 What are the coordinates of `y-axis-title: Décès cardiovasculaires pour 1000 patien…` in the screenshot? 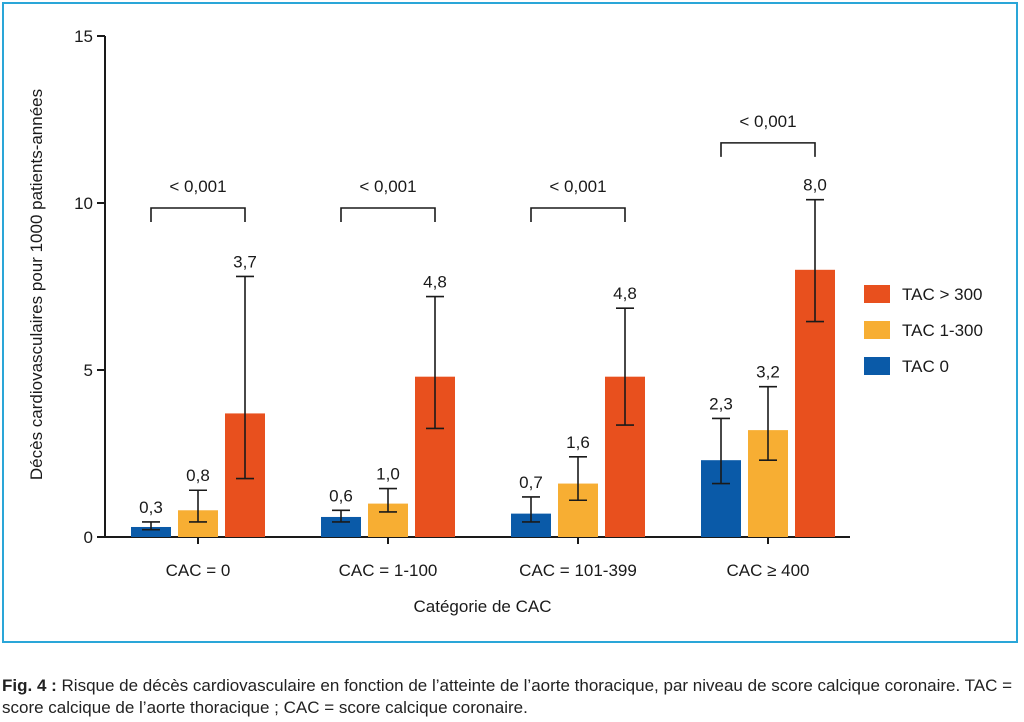 It's located at (36, 284).